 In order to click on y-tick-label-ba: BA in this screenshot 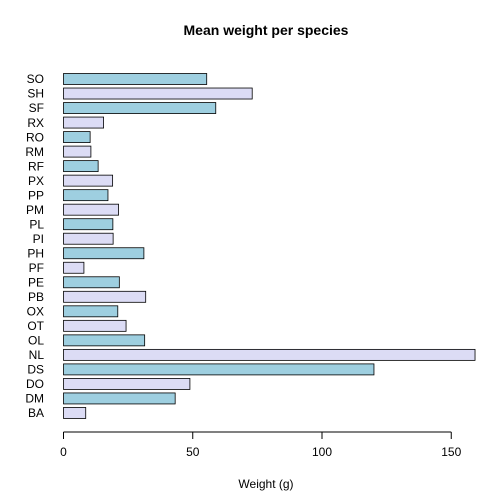, I will do `click(36, 413)`.